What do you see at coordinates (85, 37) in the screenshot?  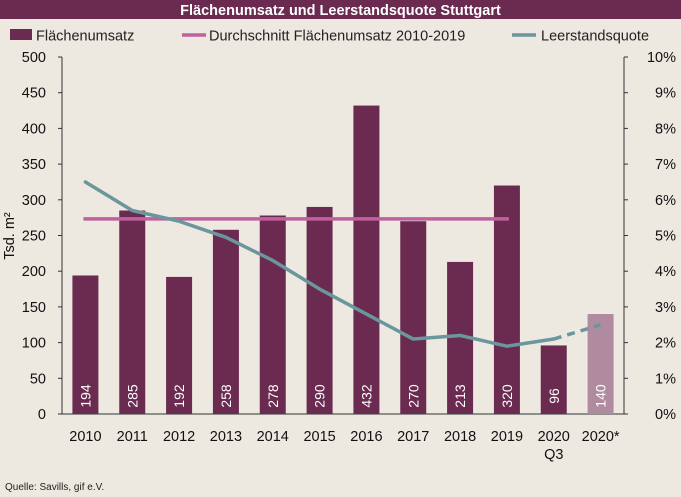 I see `legend-label-0: Flächenumsatz` at bounding box center [85, 37].